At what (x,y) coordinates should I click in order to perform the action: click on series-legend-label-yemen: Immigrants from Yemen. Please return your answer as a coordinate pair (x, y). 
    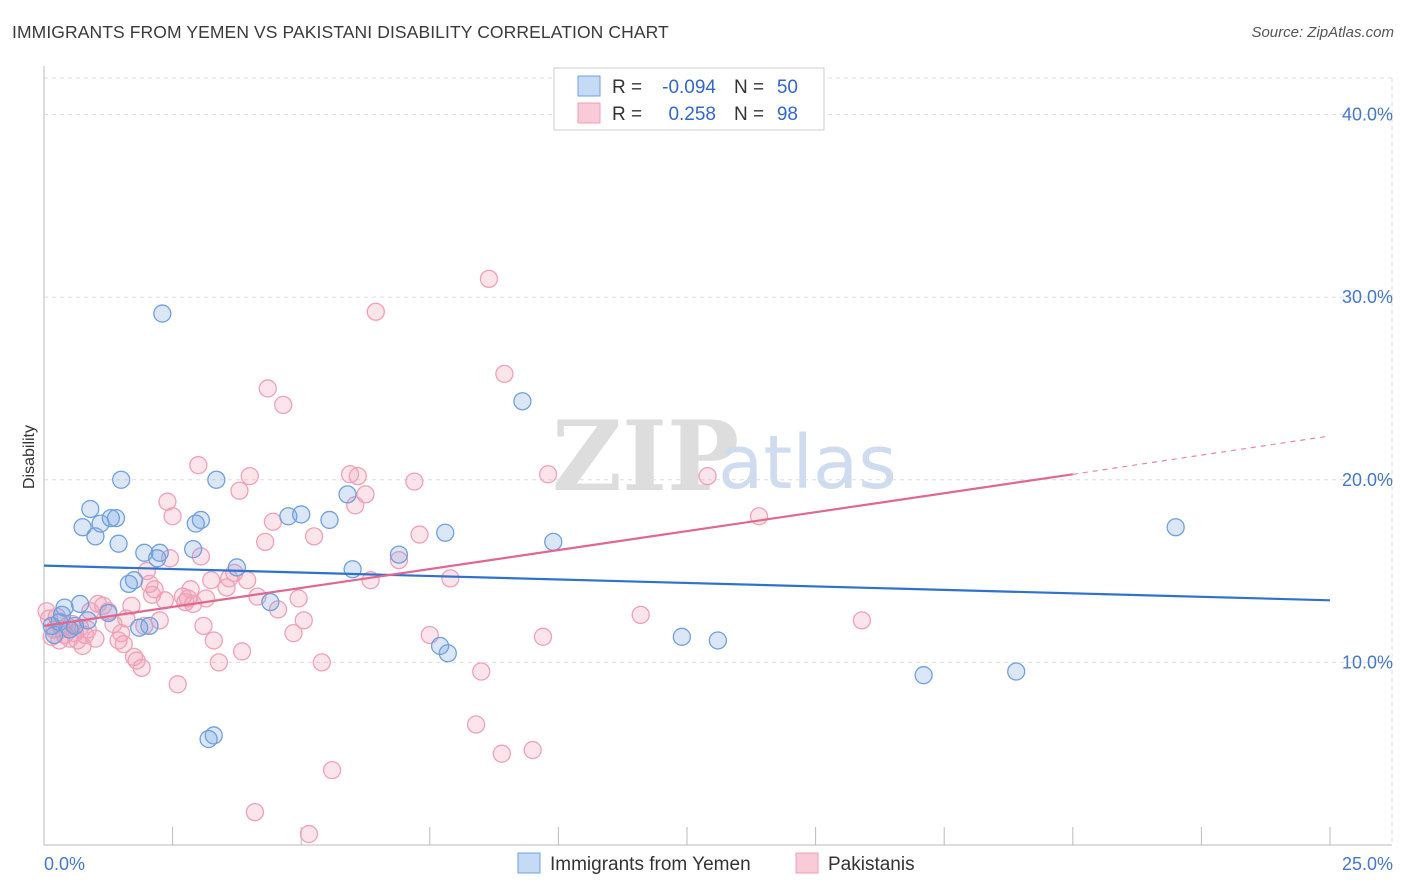
    Looking at the image, I should click on (650, 864).